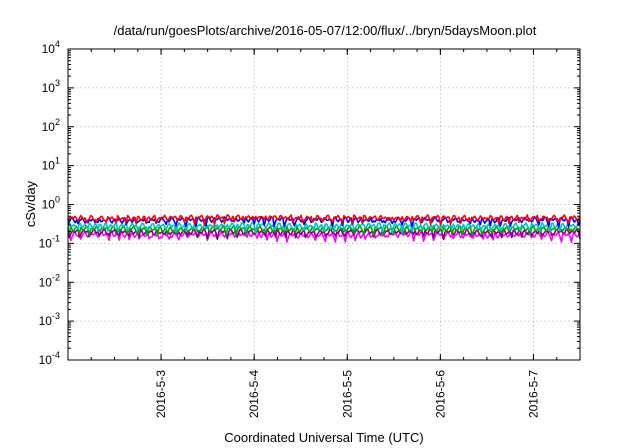 This screenshot has height=448, width=640. Describe the element at coordinates (51, 164) in the screenshot. I see `y-tick-label: 10¹` at that location.